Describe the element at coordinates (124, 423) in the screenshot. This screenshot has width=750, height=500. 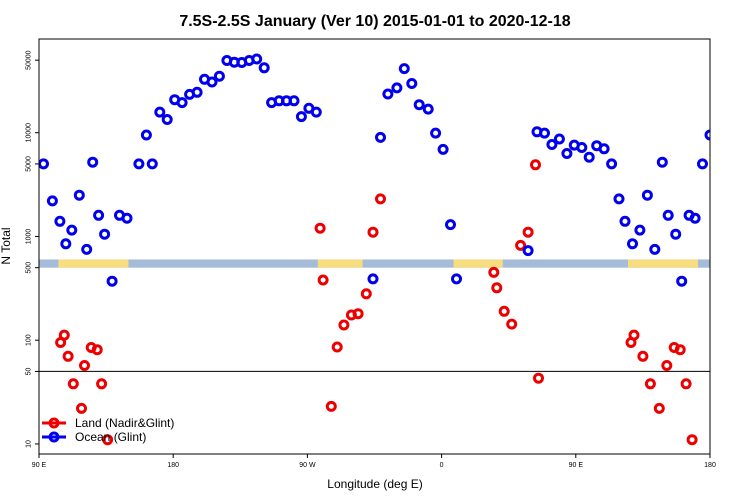
I see `legend-label-land: Land (Nadir&Glint)` at that location.